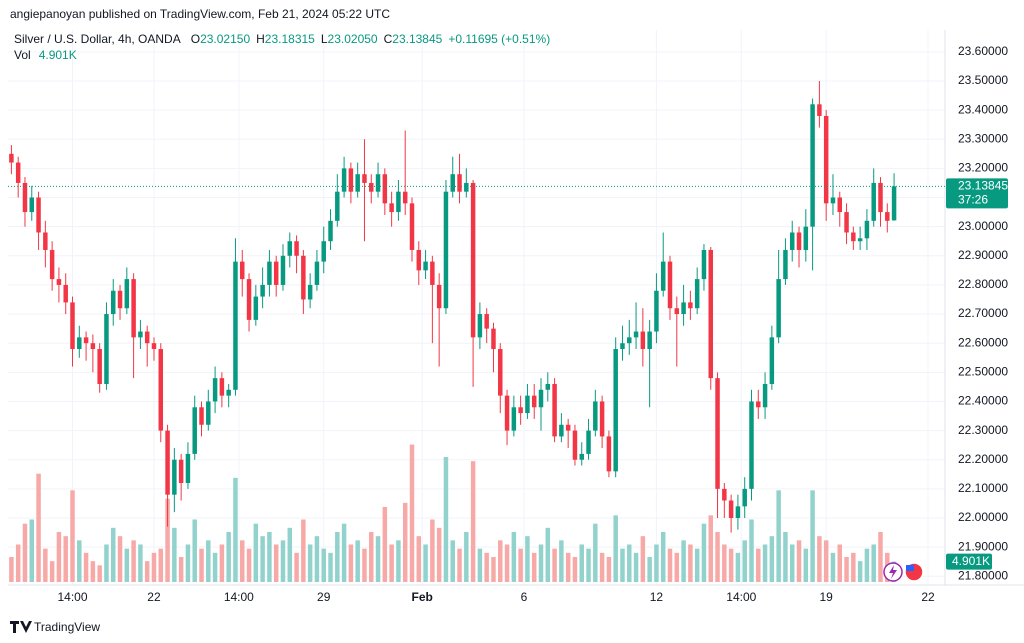 The height and width of the screenshot is (643, 1024). What do you see at coordinates (983, 138) in the screenshot?
I see `y-tick-label: 23.30000` at bounding box center [983, 138].